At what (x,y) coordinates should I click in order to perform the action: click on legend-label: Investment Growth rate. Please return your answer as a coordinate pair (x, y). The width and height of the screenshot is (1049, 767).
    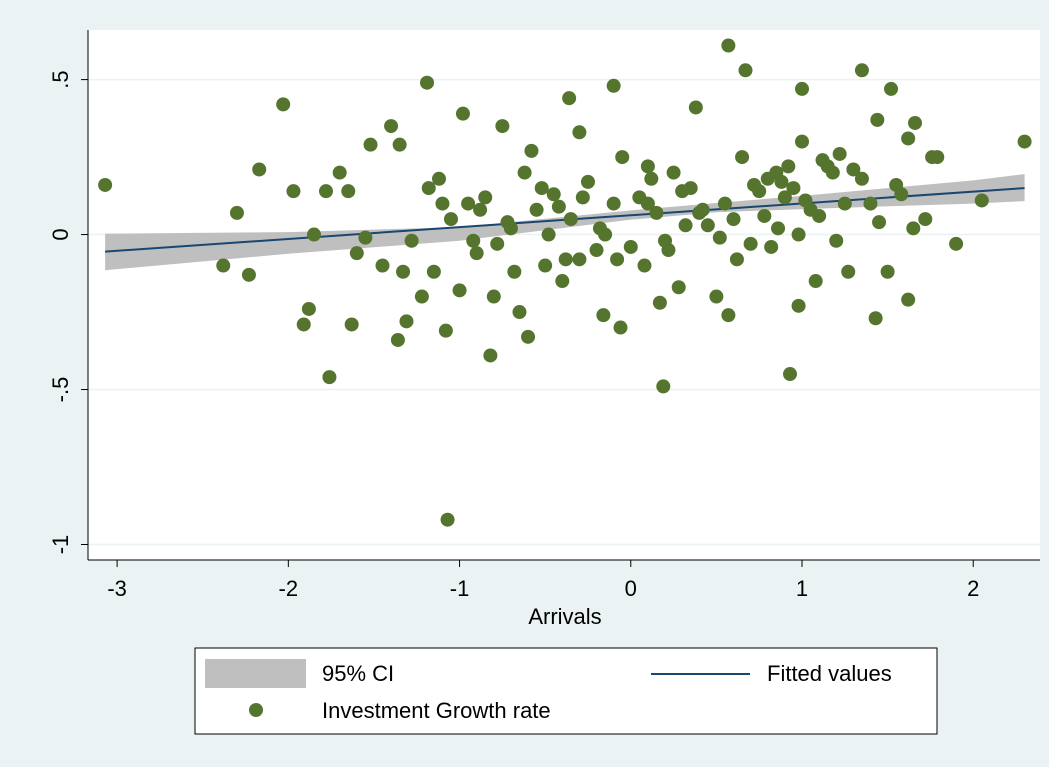
    Looking at the image, I should click on (436, 710).